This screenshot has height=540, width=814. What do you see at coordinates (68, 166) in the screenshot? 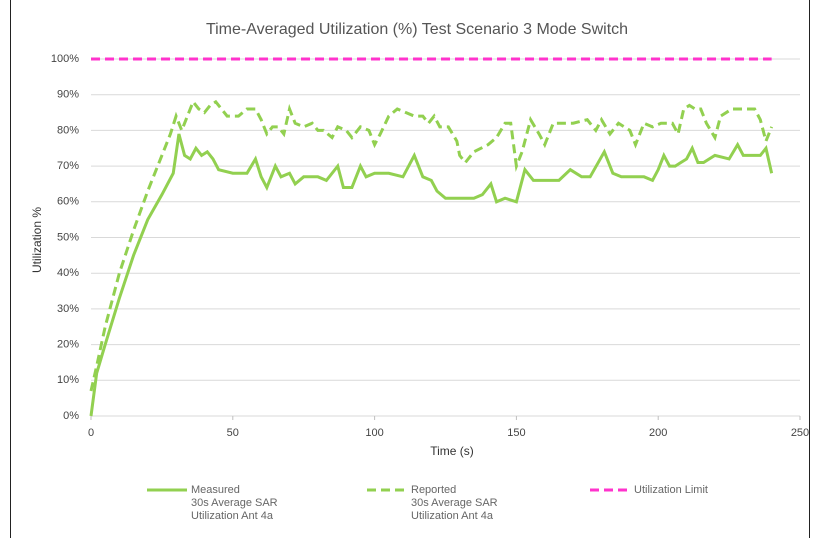
I see `y-tick-label: 70%` at bounding box center [68, 166].